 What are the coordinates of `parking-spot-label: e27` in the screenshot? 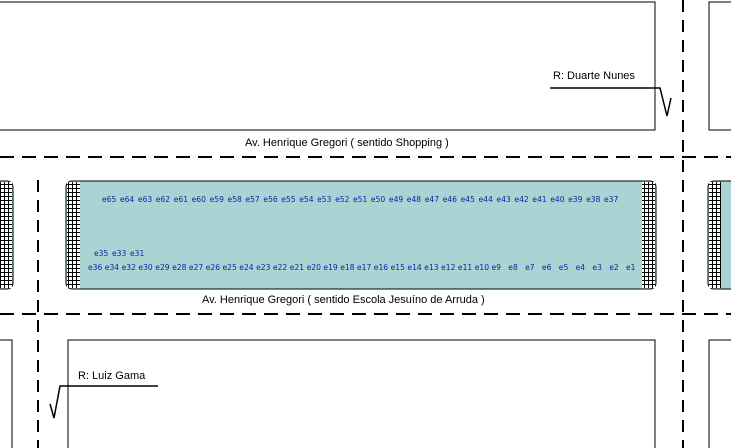 It's located at (196, 267).